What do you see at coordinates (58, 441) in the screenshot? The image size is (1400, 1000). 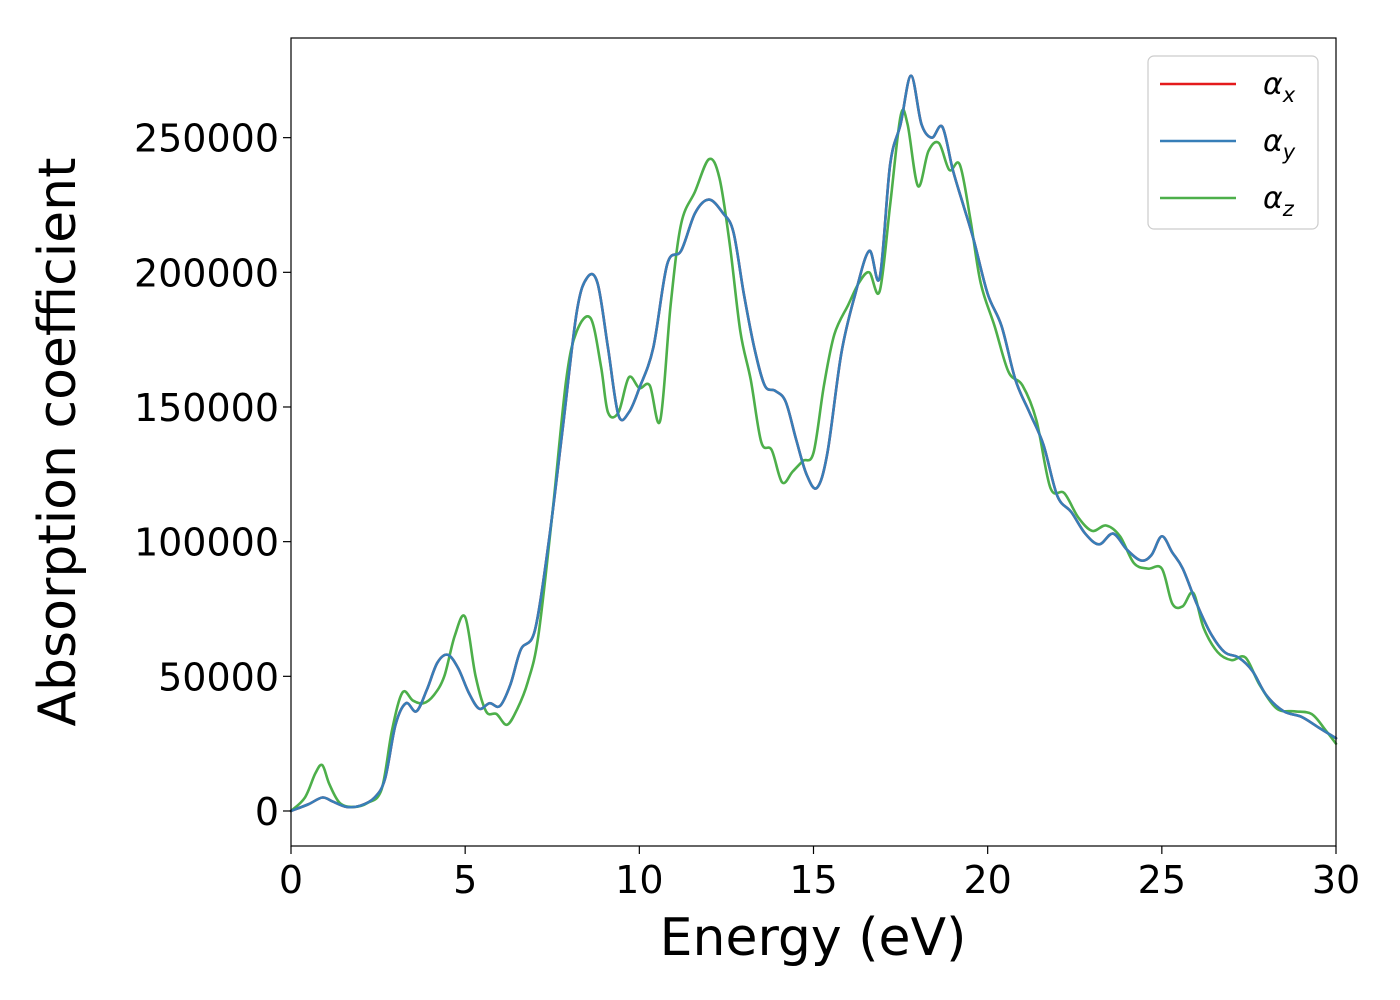 I see `y-axis-label: Absorption coefficient` at bounding box center [58, 441].